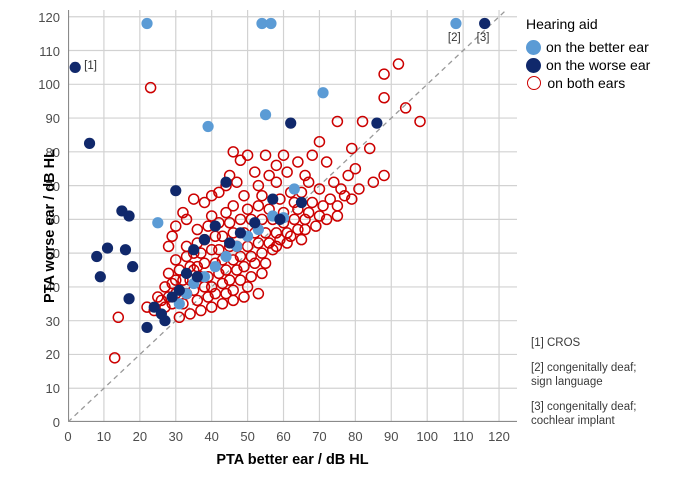 Image resolution: width=695 pixels, height=483 pixels. What do you see at coordinates (52, 119) in the screenshot?
I see `y-tick-label: 90` at bounding box center [52, 119].